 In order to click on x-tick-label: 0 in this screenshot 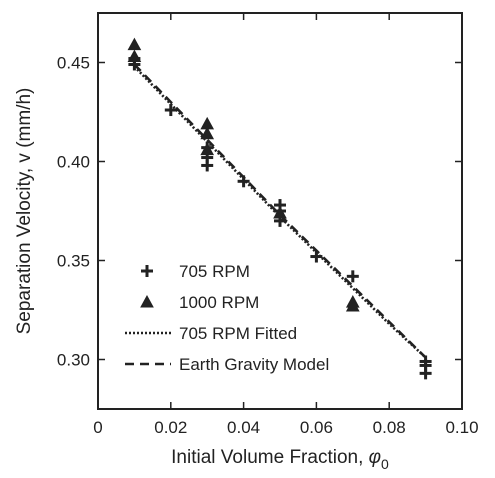, I will do `click(97, 427)`.